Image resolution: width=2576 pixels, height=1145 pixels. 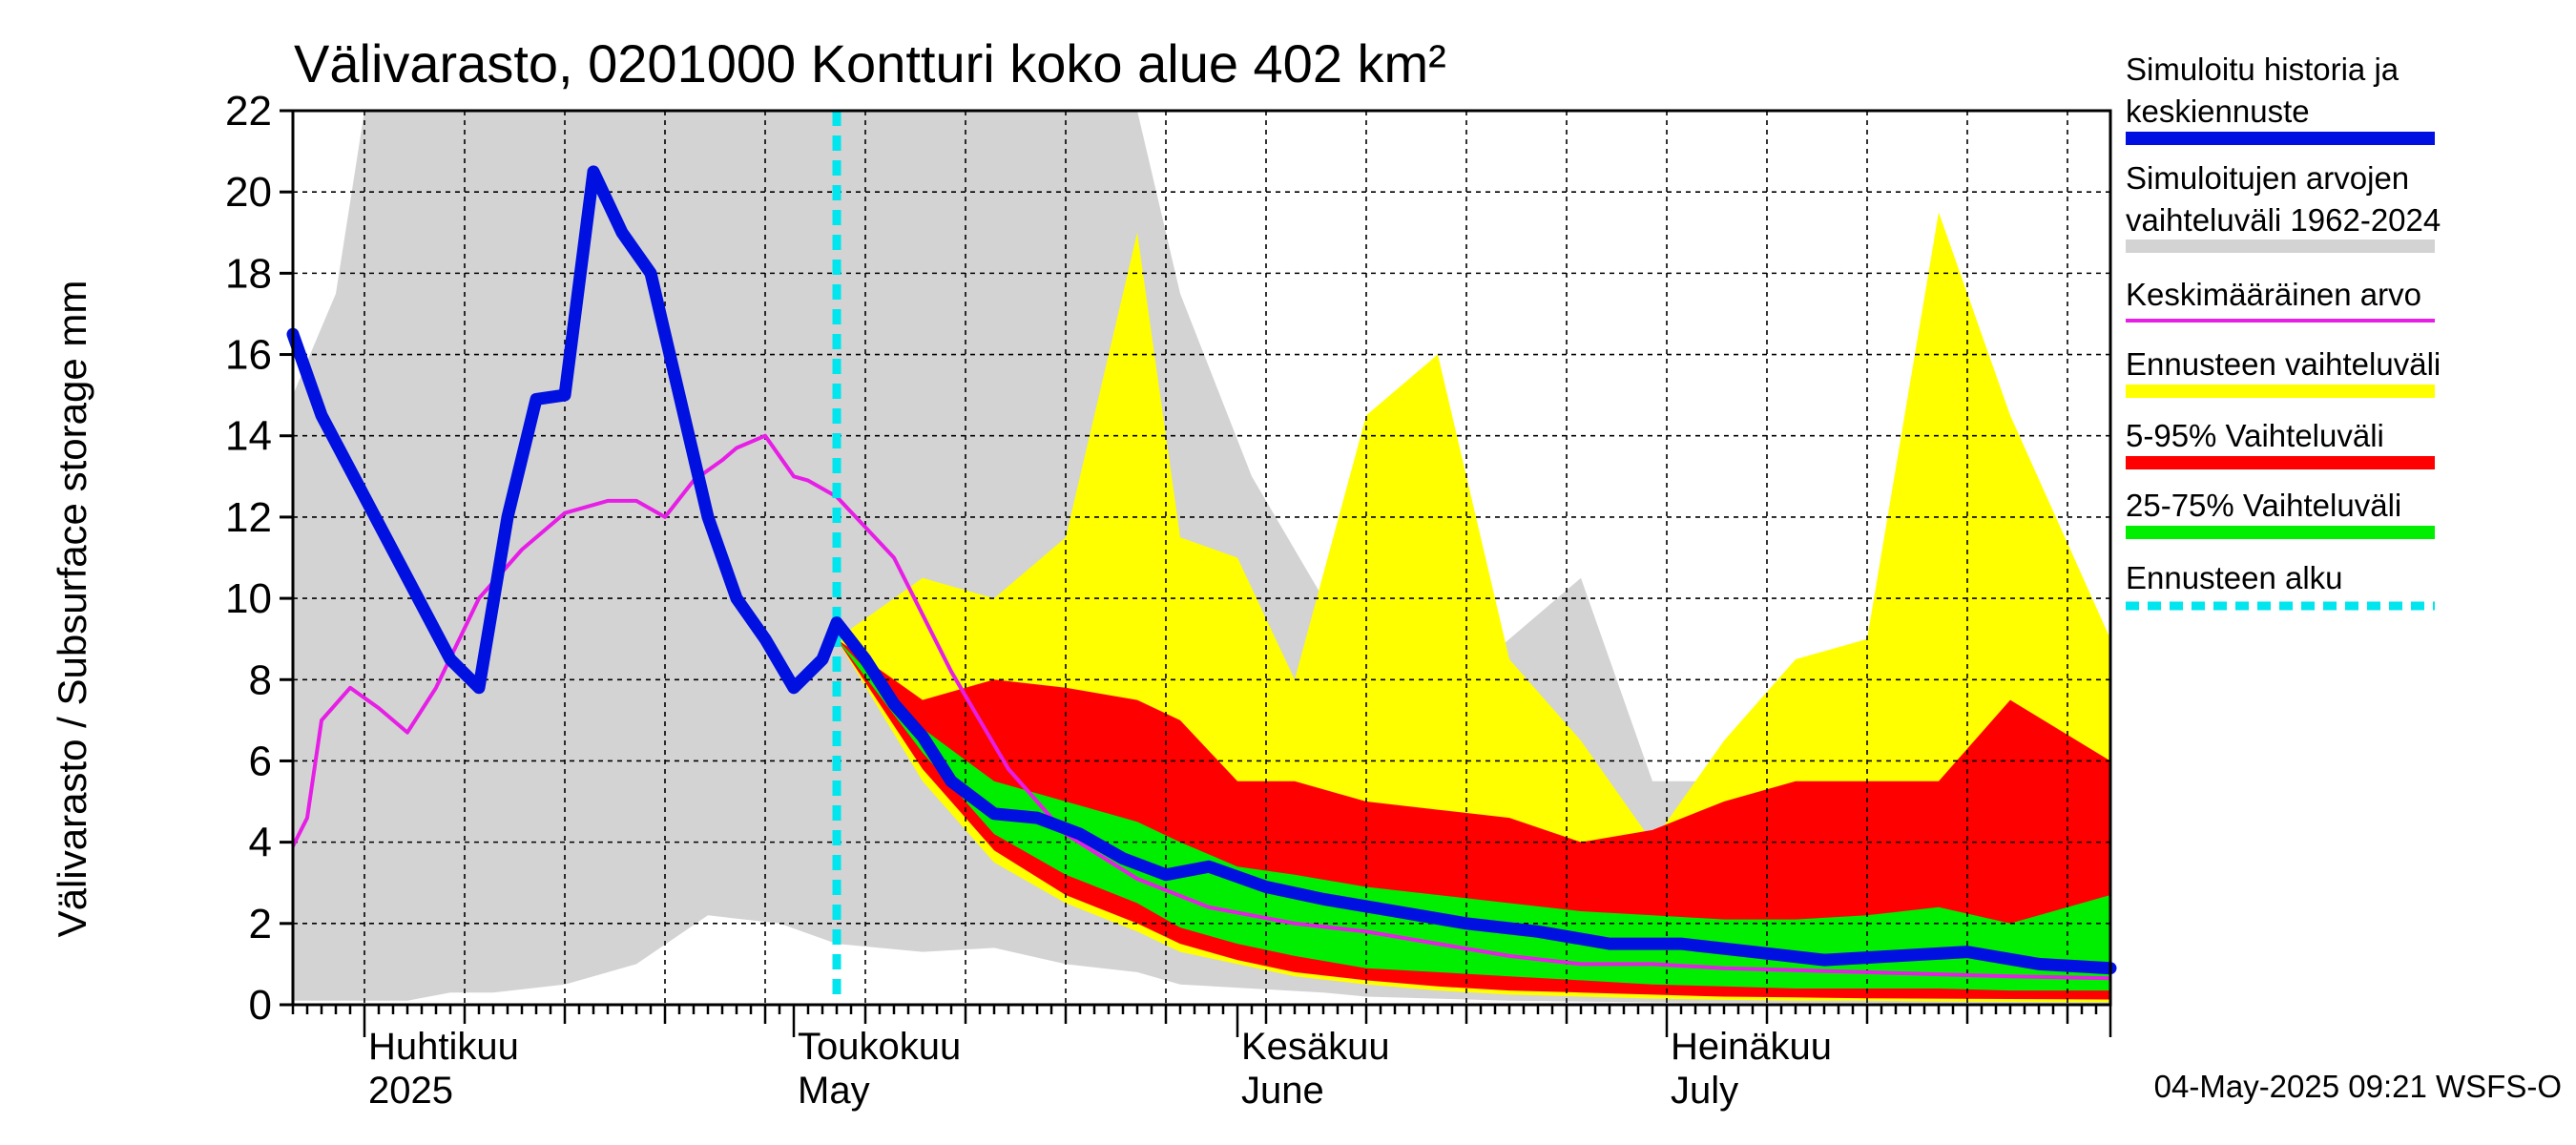 I want to click on legend-label: Ennusteen alku, so click(x=2234, y=577).